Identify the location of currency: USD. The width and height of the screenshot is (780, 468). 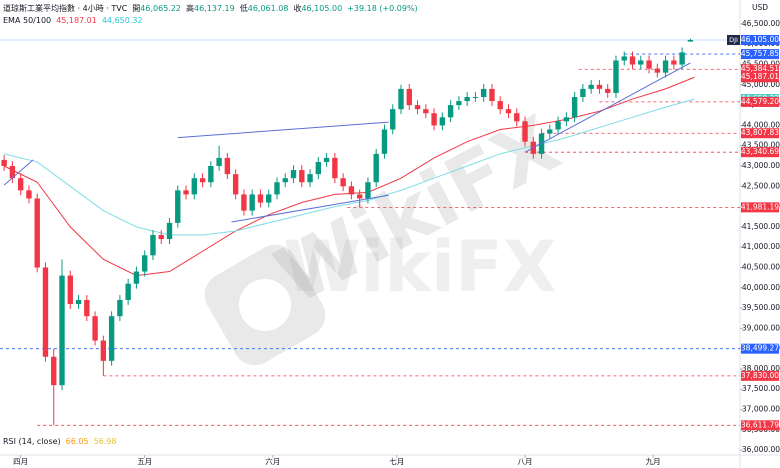
(760, 7).